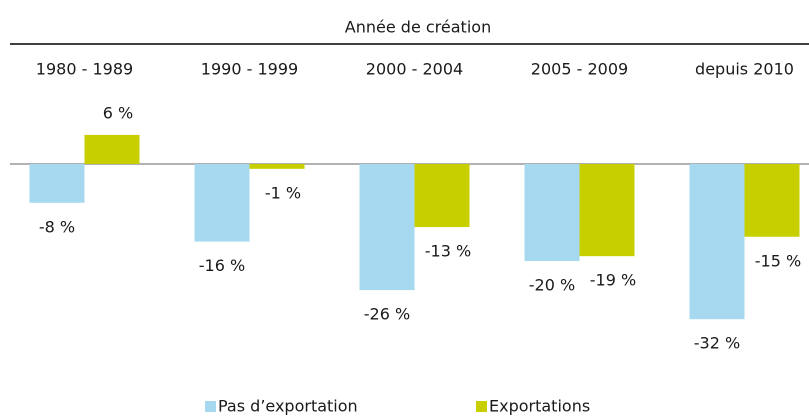 The height and width of the screenshot is (416, 809). Describe the element at coordinates (539, 406) in the screenshot. I see `legend-label: Exportations` at that location.